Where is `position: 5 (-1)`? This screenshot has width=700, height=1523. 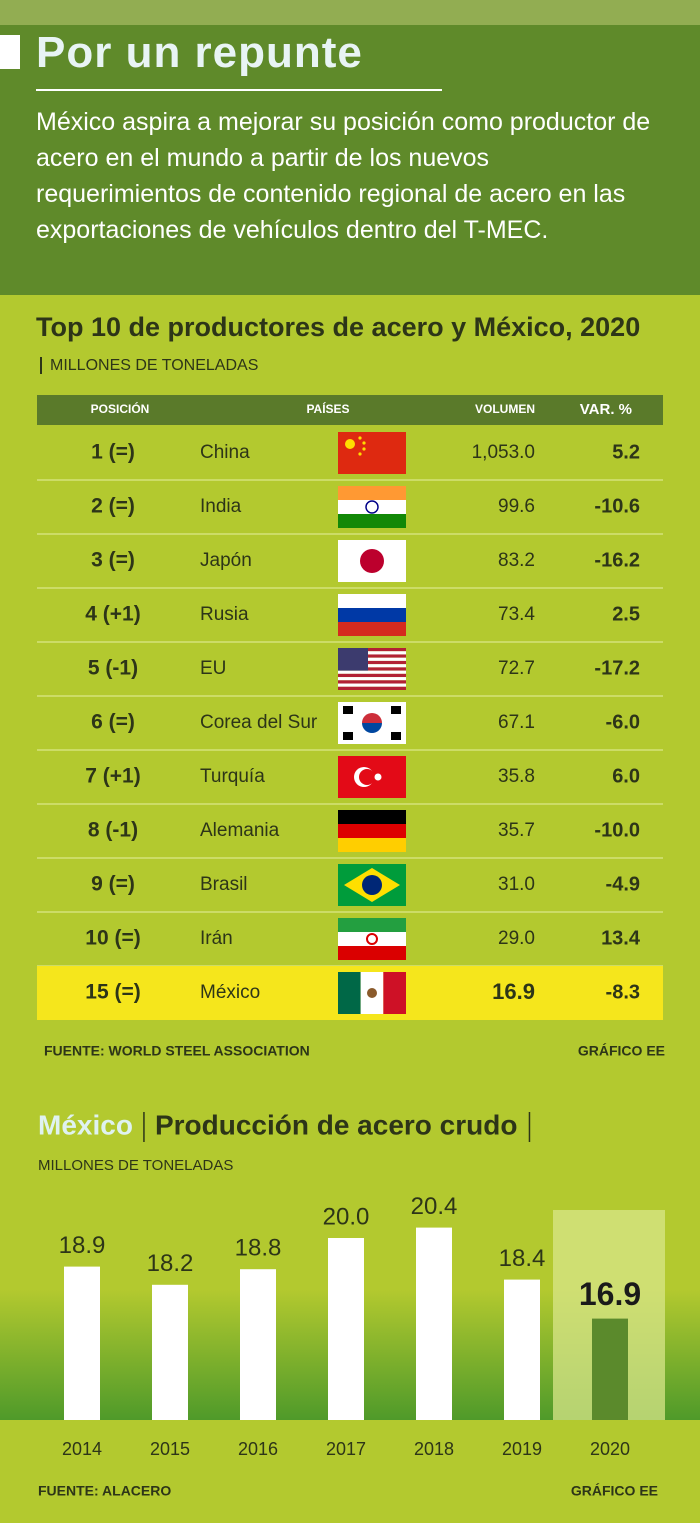
position: 5 (-1) is located at coordinates (113, 668).